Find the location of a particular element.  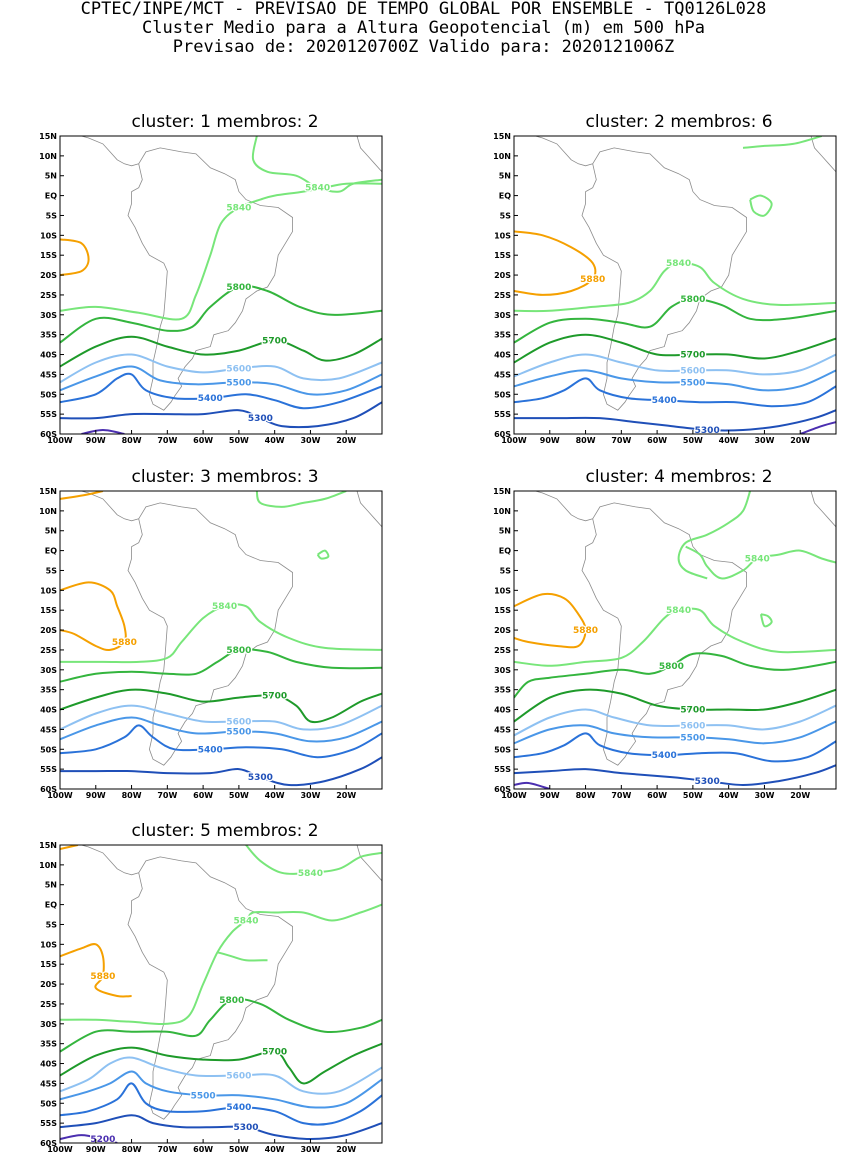

contour-label-5300: 5300 is located at coordinates (260, 419).